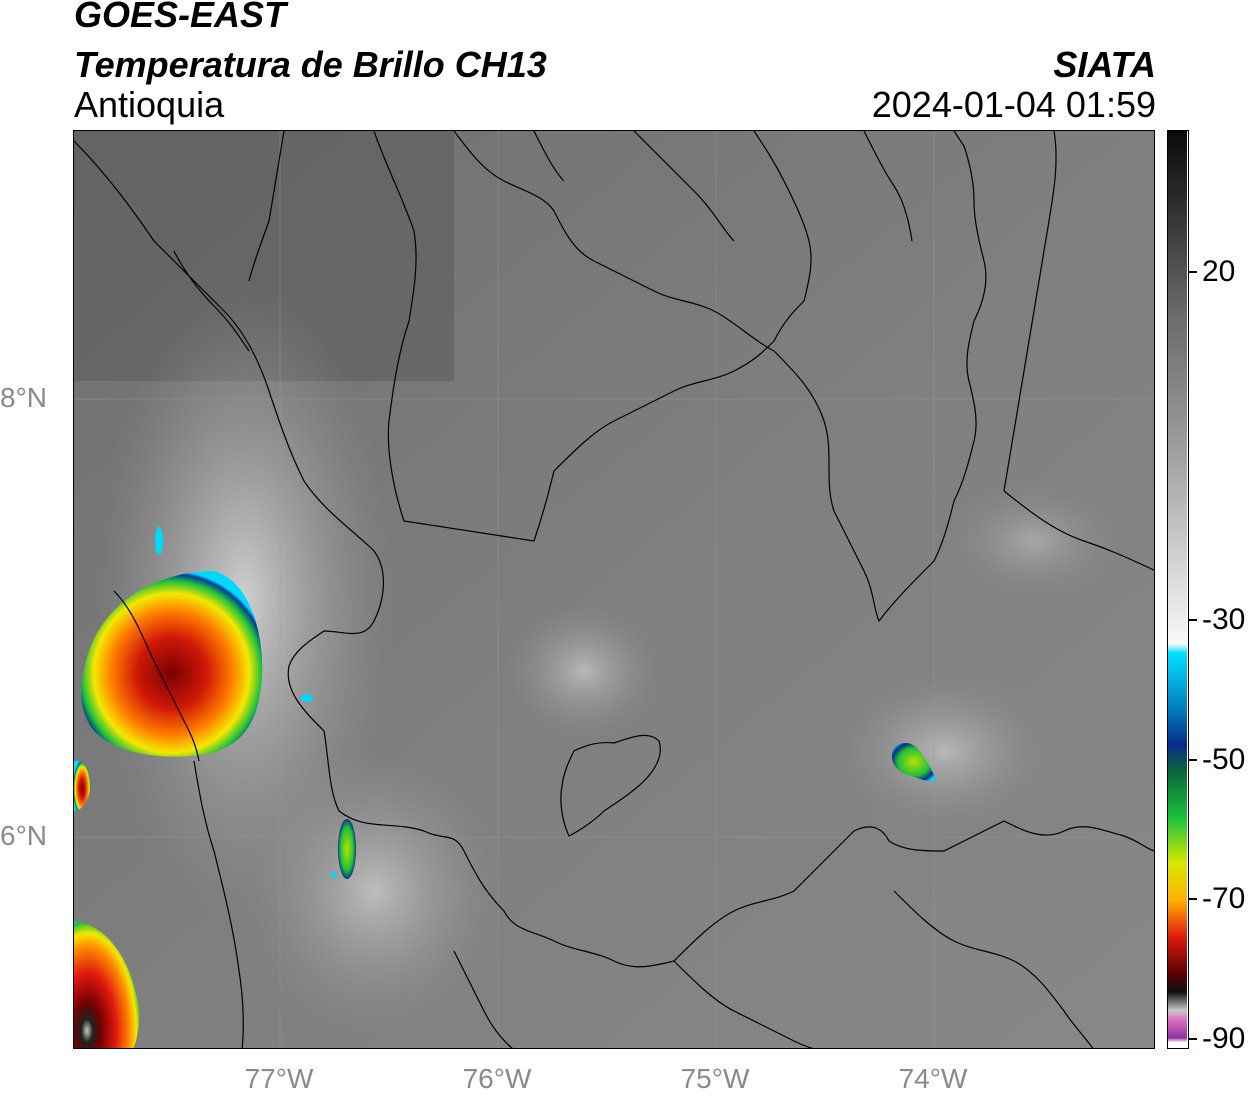 The width and height of the screenshot is (1252, 1099). I want to click on satellite-title: GOES-EAST, so click(180, 17).